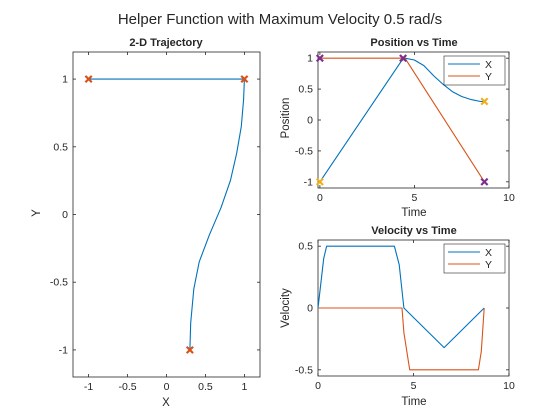  I want to click on trajectory-ytick-label: 0.5, so click(60, 147).